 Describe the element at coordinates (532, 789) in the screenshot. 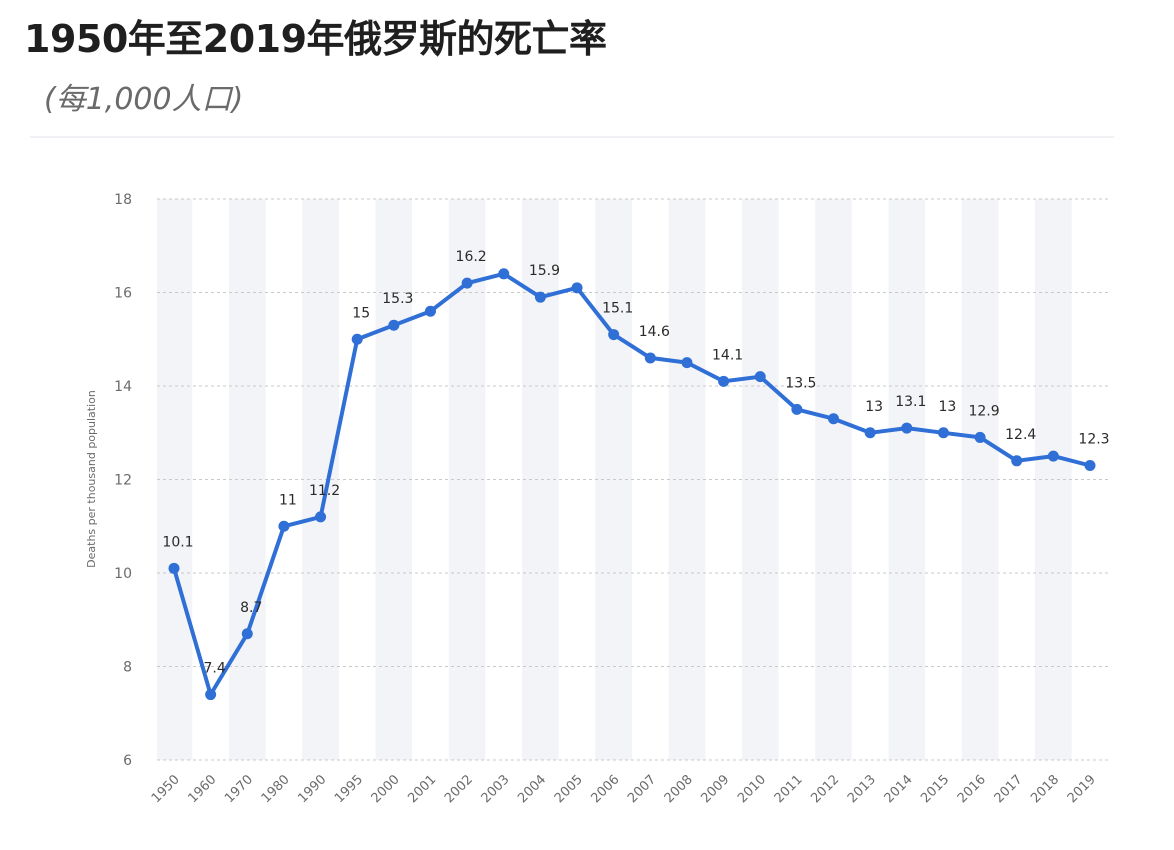

I see `x-tick-label: 2004` at that location.